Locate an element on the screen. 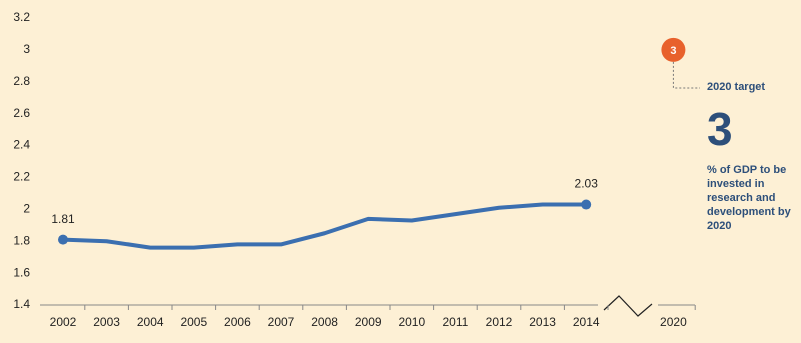  target-leader is located at coordinates (686, 75).